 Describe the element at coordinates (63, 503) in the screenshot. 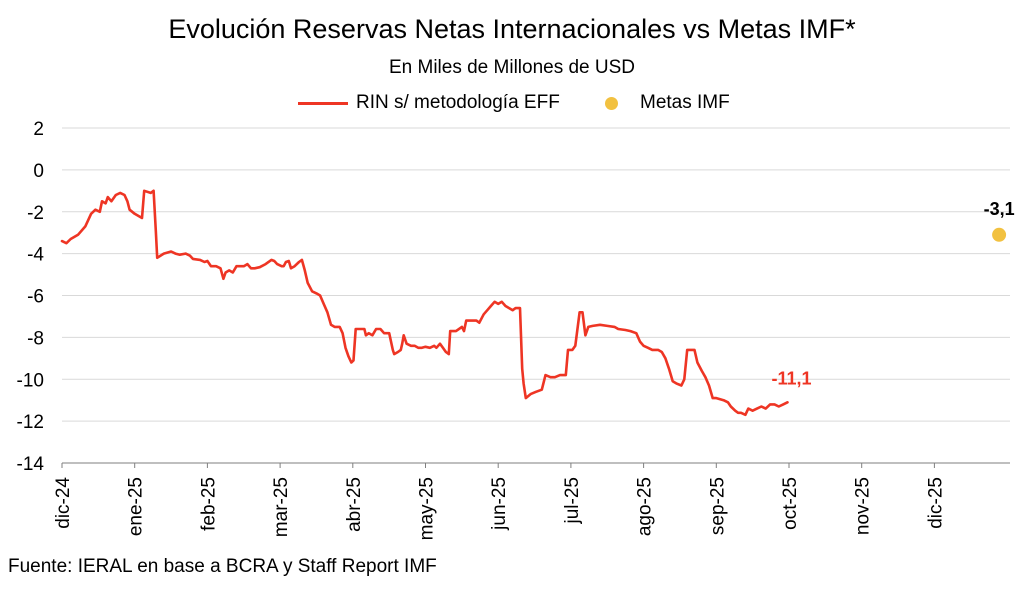

I see `x-tick-label: dic-24` at that location.